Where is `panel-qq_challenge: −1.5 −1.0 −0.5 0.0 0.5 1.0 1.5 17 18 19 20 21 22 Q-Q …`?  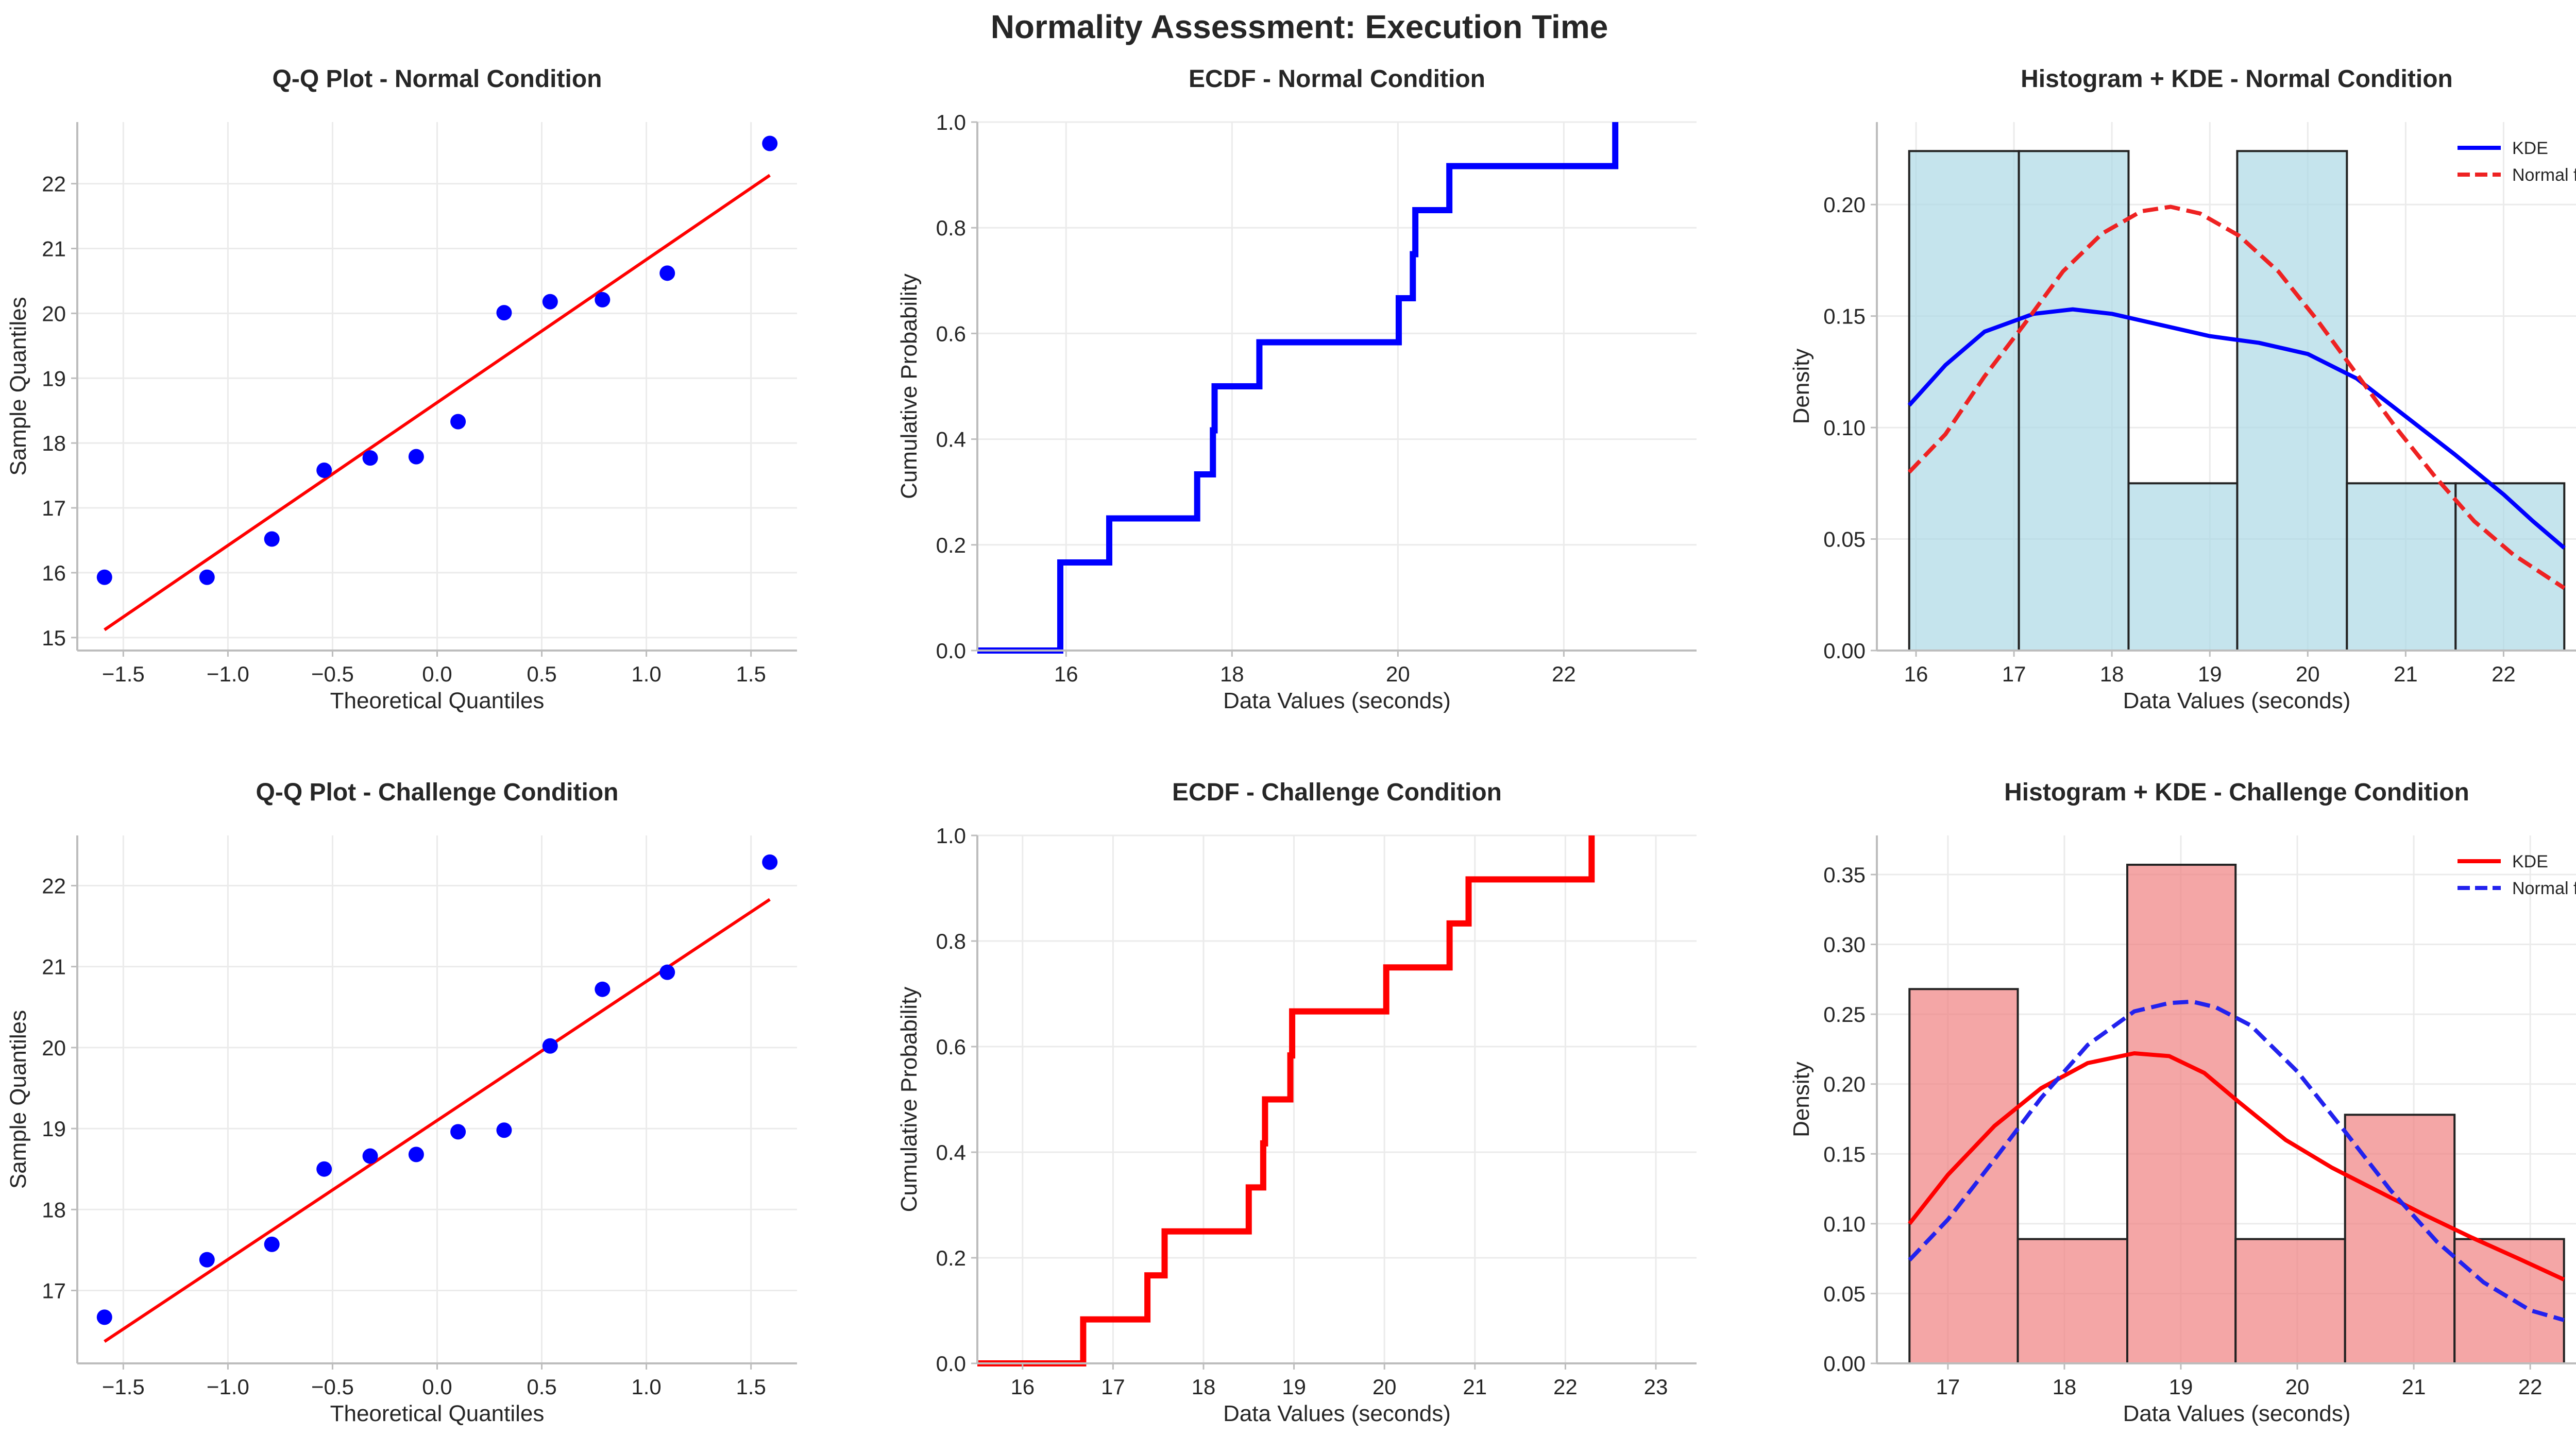 panel-qq_challenge: −1.5 −1.0 −0.5 0.0 0.5 1.0 1.5 17 18 19 20 21 22 Q-Q … is located at coordinates (401, 1102).